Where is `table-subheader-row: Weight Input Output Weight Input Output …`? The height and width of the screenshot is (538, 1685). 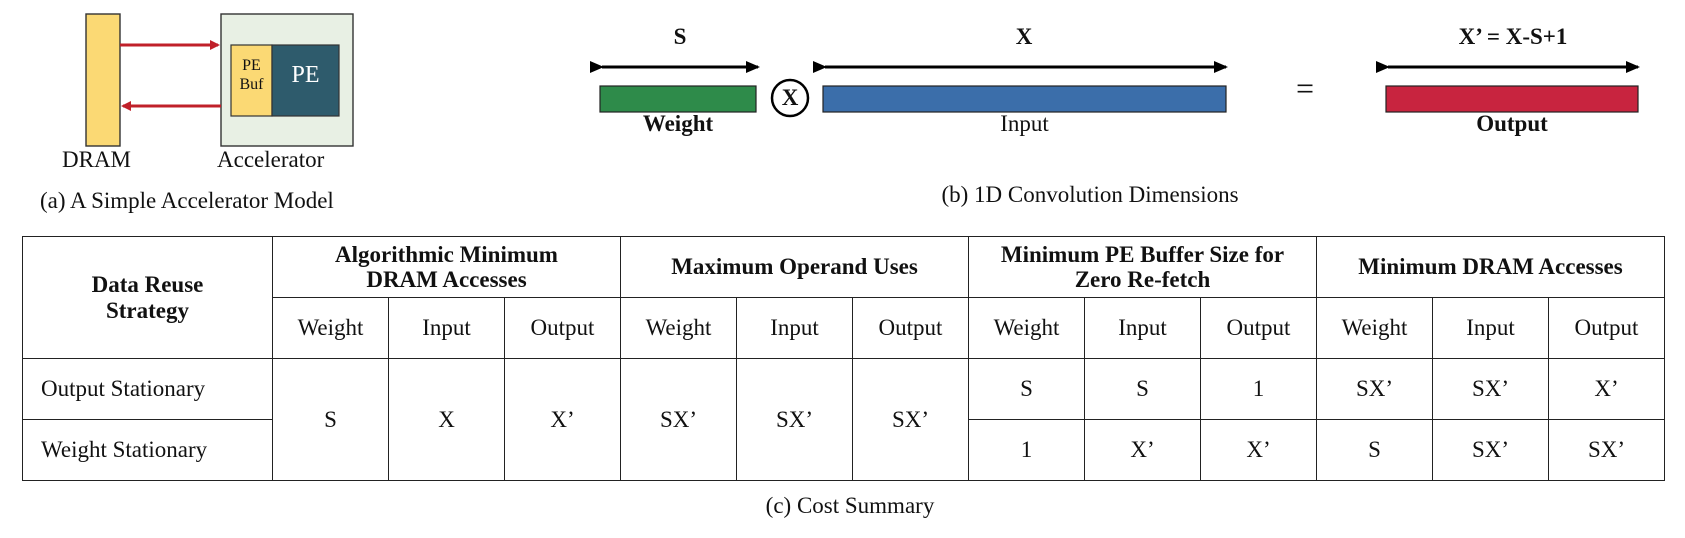 table-subheader-row: Weight Input Output Weight Input Output … is located at coordinates (844, 328).